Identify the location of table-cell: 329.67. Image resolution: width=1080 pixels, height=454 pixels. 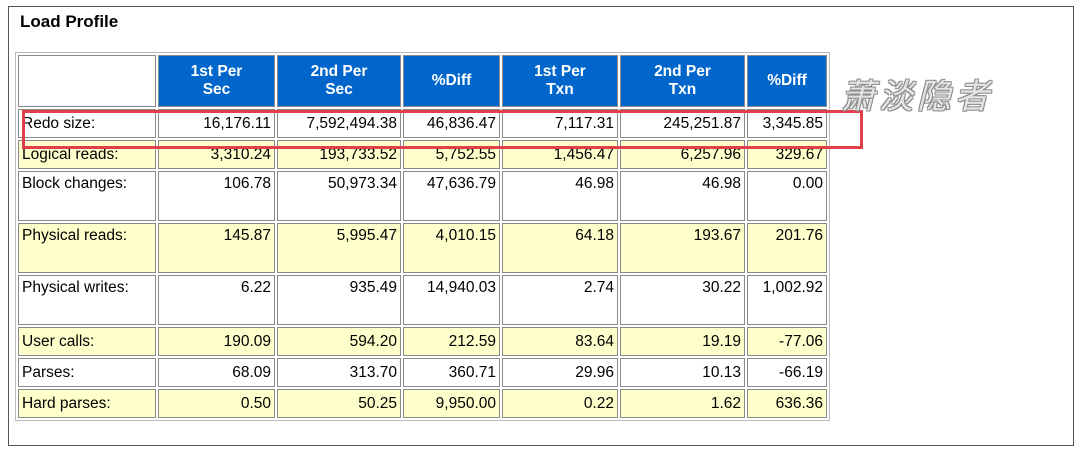
(787, 154).